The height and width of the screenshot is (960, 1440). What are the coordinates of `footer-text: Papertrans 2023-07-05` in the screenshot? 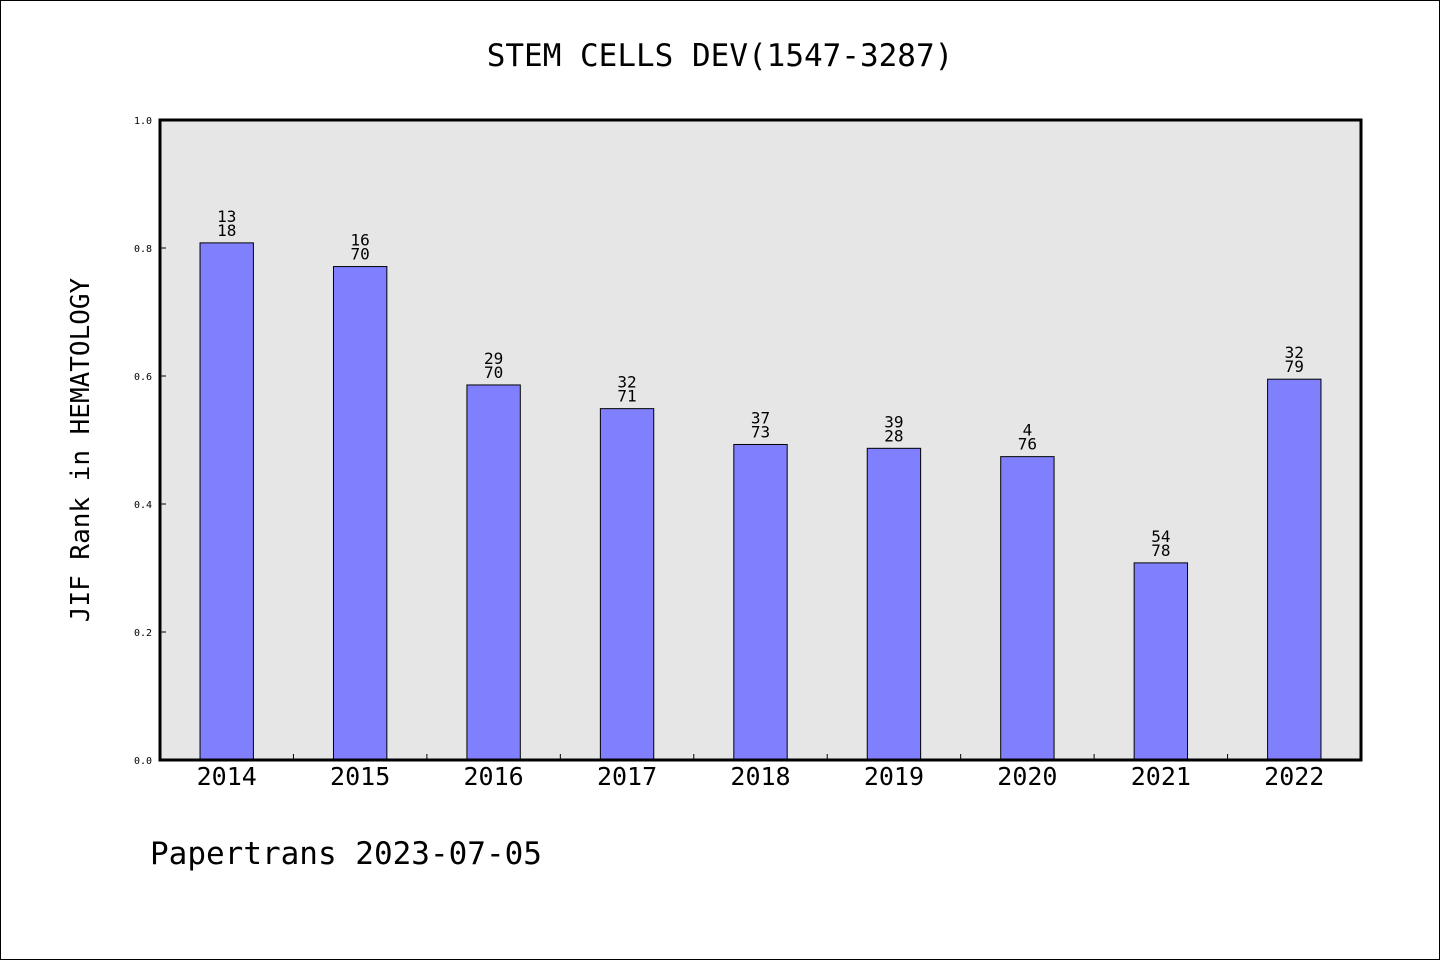 It's located at (346, 854).